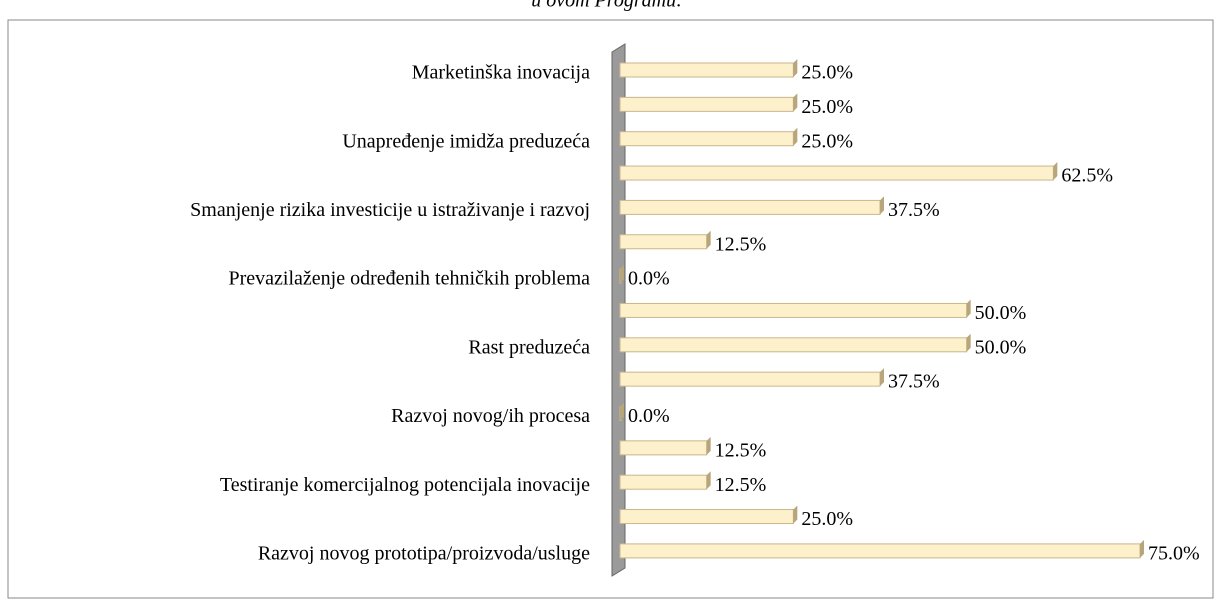 The width and height of the screenshot is (1214, 599). Describe the element at coordinates (606, 6) in the screenshot. I see `chart-title: u ovom Programu:` at that location.